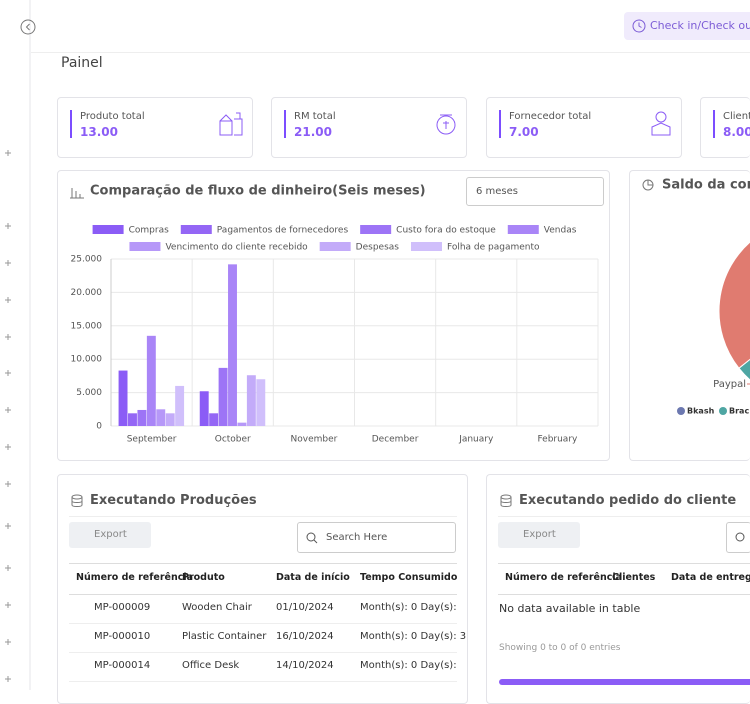  I want to click on legend-label: Despesas, so click(378, 248).